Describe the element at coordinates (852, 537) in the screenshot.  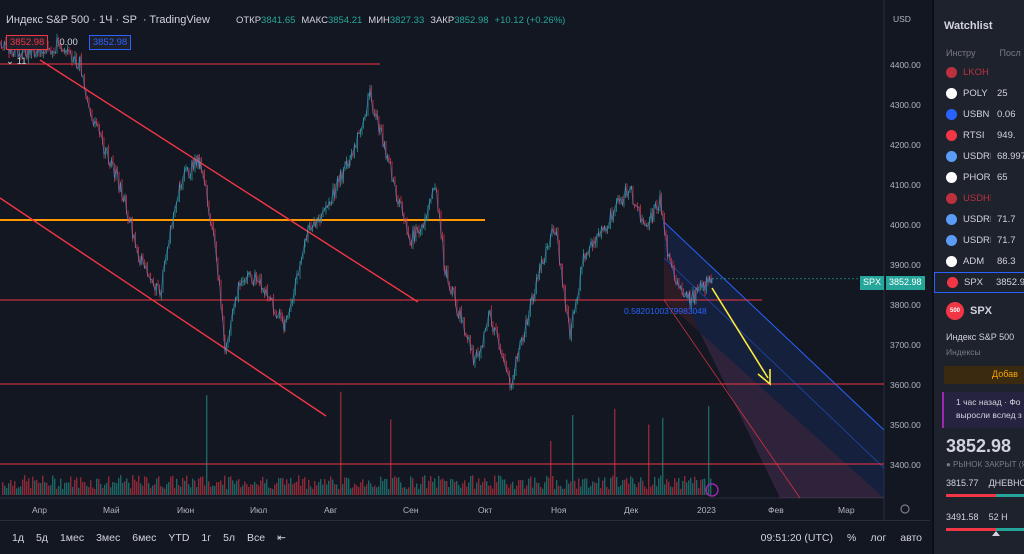
I see `percent-toggle: %` at that location.